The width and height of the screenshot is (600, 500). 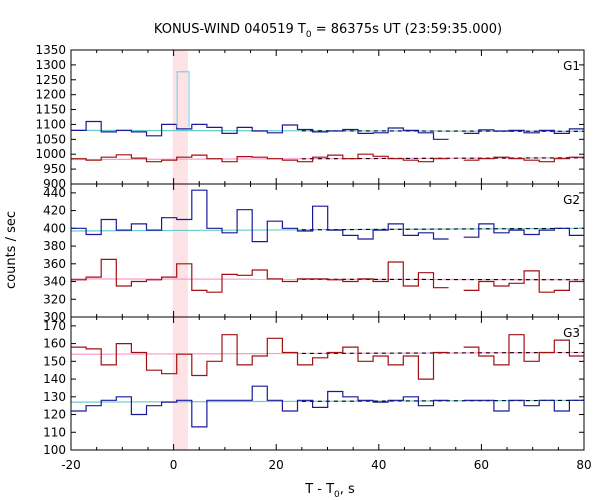 I want to click on panel-label: G3, so click(x=571, y=333).